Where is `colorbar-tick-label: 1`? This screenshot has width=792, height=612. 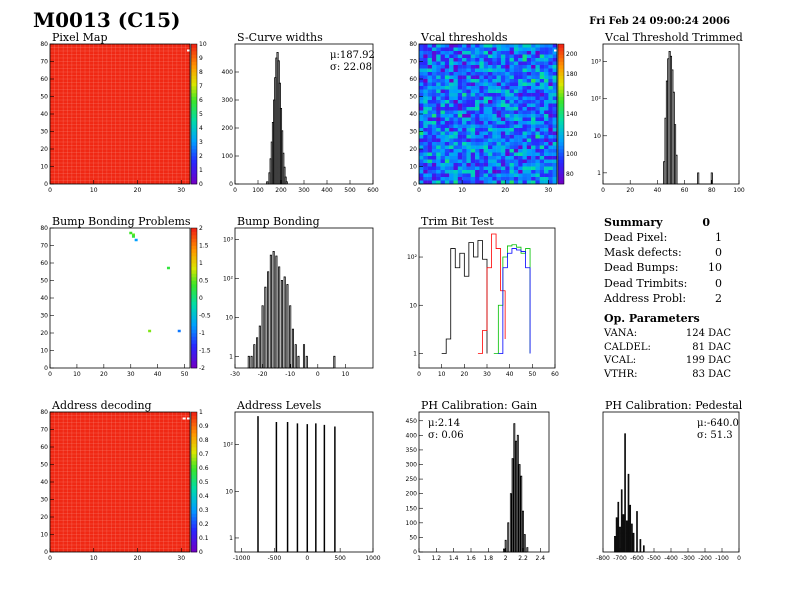
colorbar-tick-label: 1 is located at coordinates (201, 412).